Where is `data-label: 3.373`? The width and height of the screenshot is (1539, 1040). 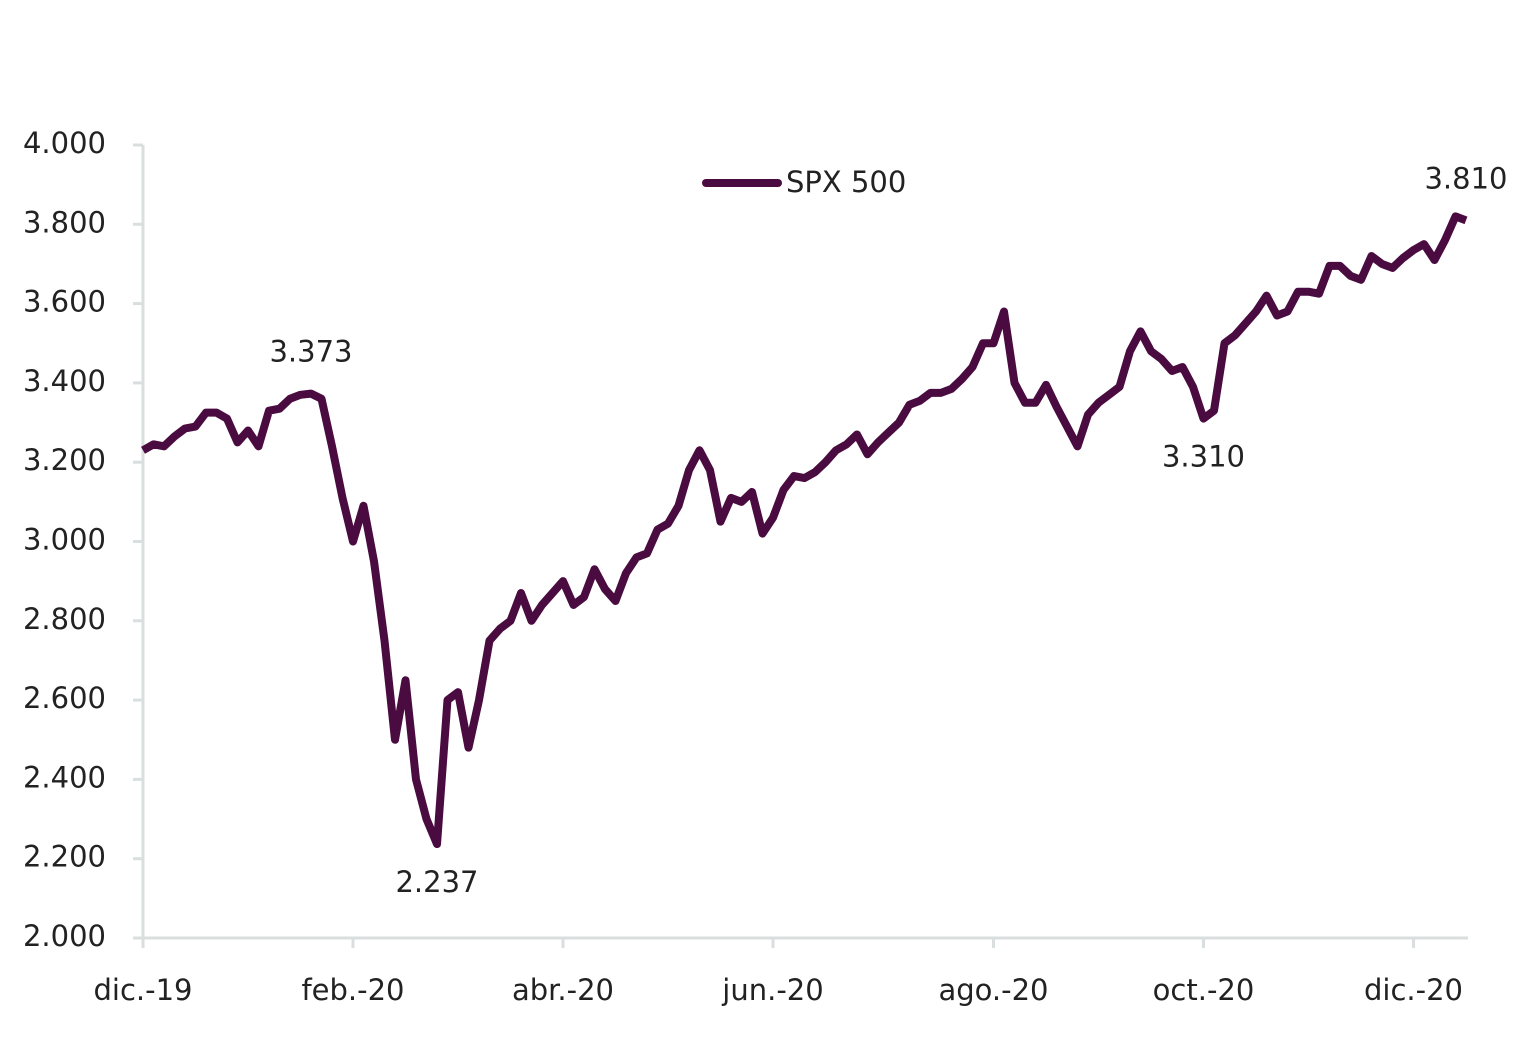
data-label: 3.373 is located at coordinates (310, 352).